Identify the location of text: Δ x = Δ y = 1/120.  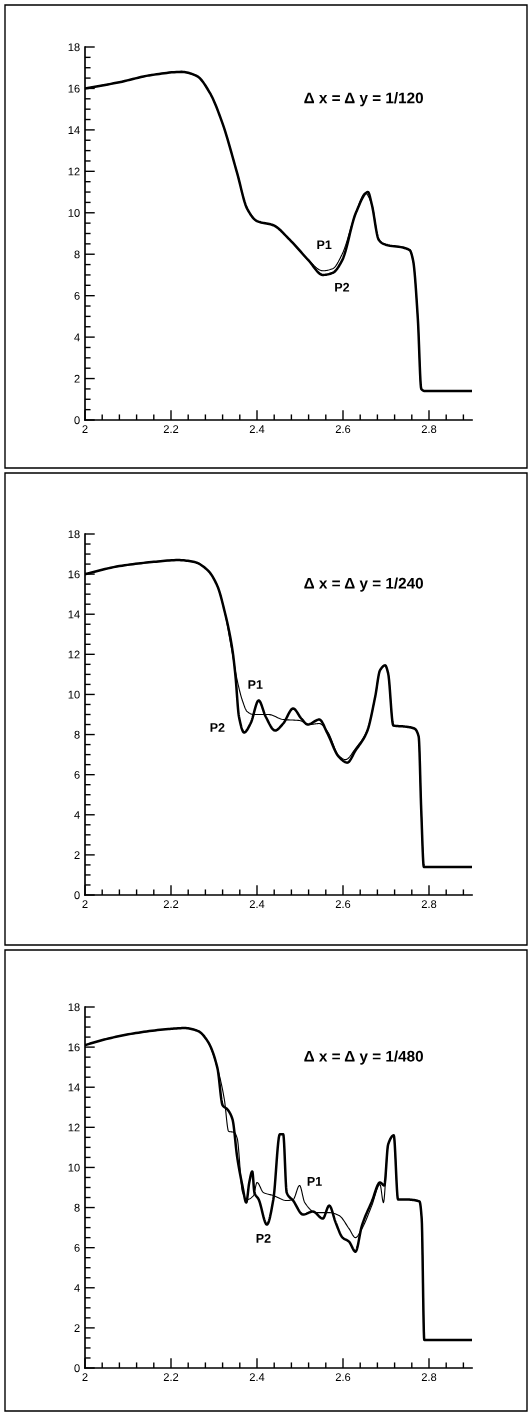
(363, 99).